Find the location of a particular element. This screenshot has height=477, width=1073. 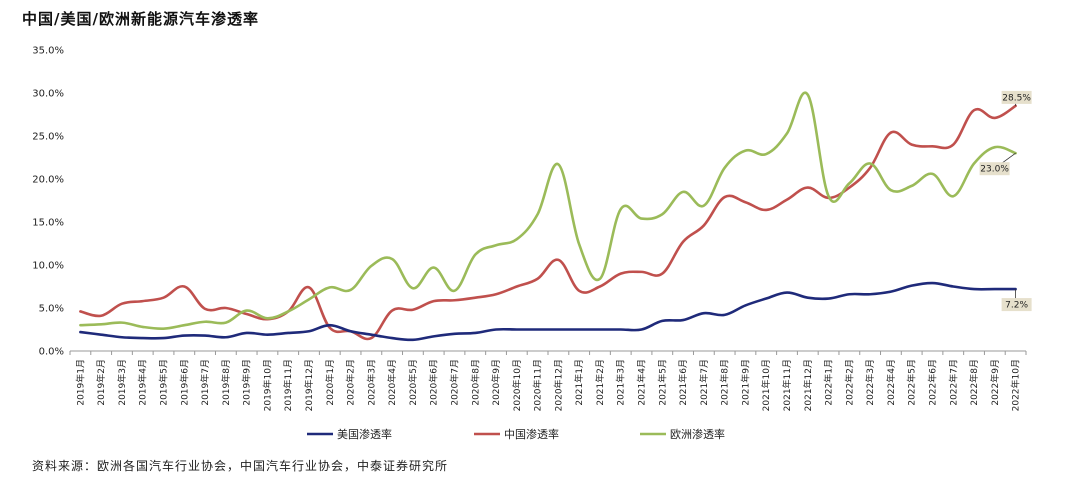

end-label-2: 23.0% is located at coordinates (997, 164).